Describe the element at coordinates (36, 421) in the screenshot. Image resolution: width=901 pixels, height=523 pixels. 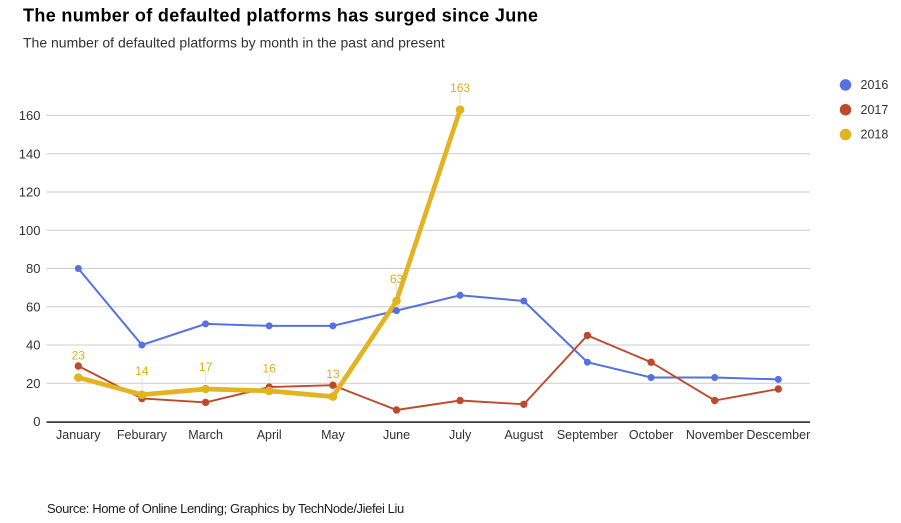
I see `svg-text: 0` at that location.